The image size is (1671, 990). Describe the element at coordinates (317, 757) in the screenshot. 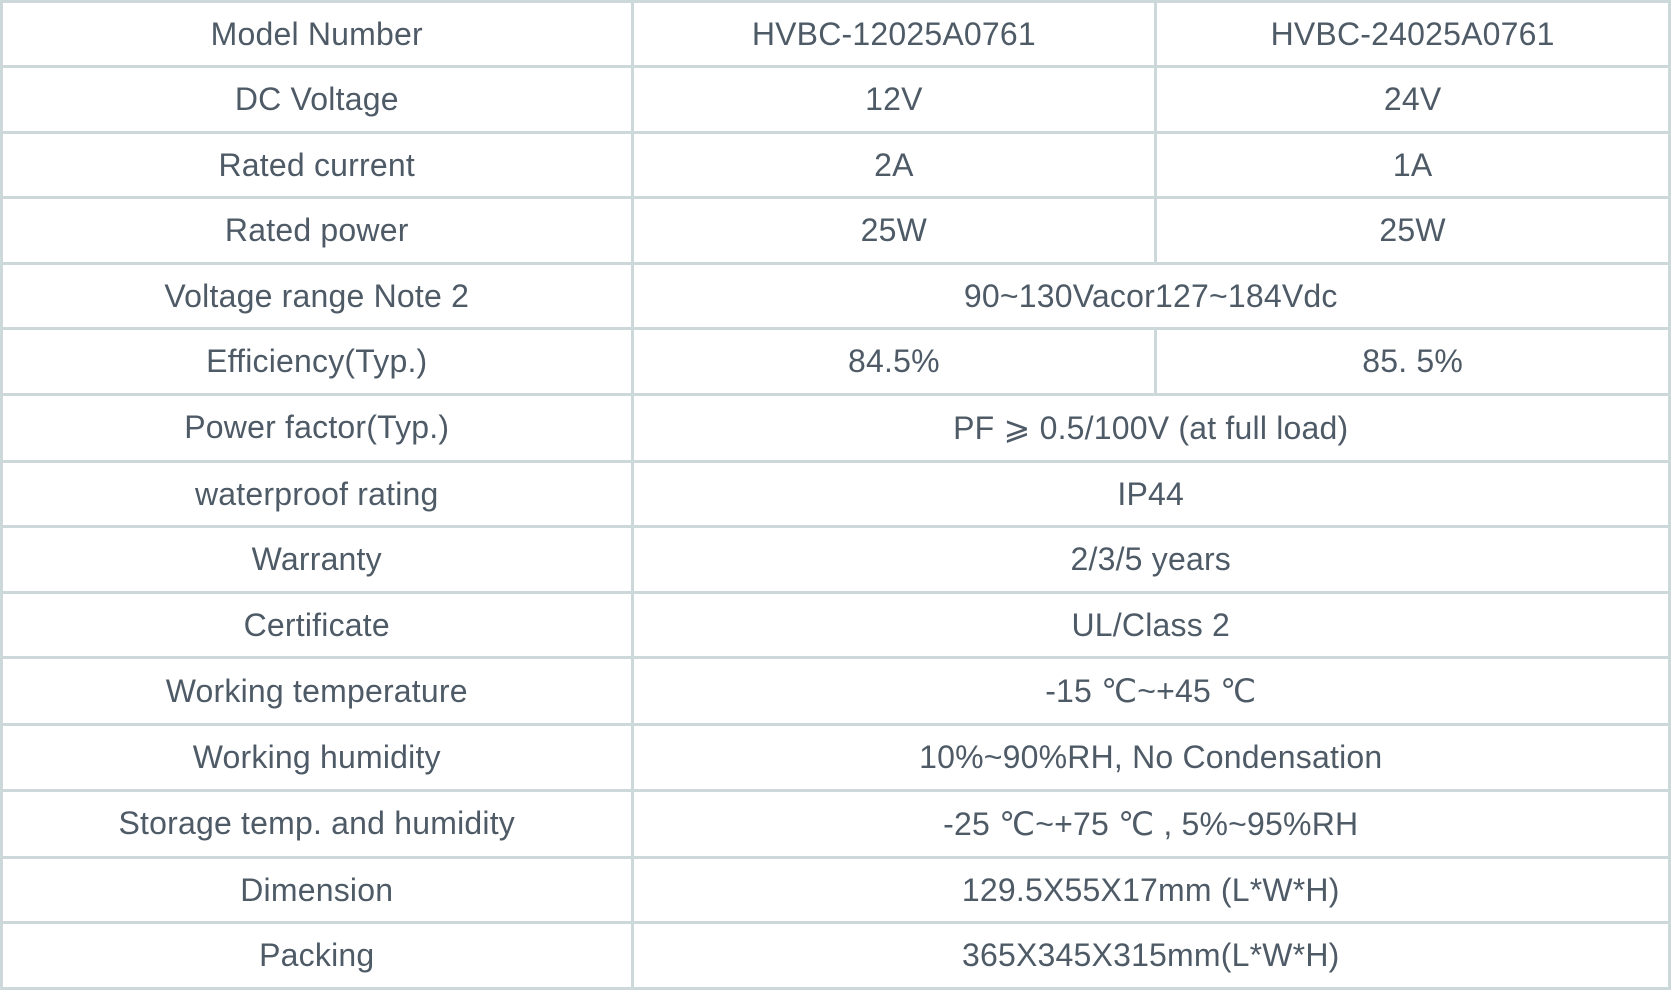

I see `spec-label: Working humidity` at that location.